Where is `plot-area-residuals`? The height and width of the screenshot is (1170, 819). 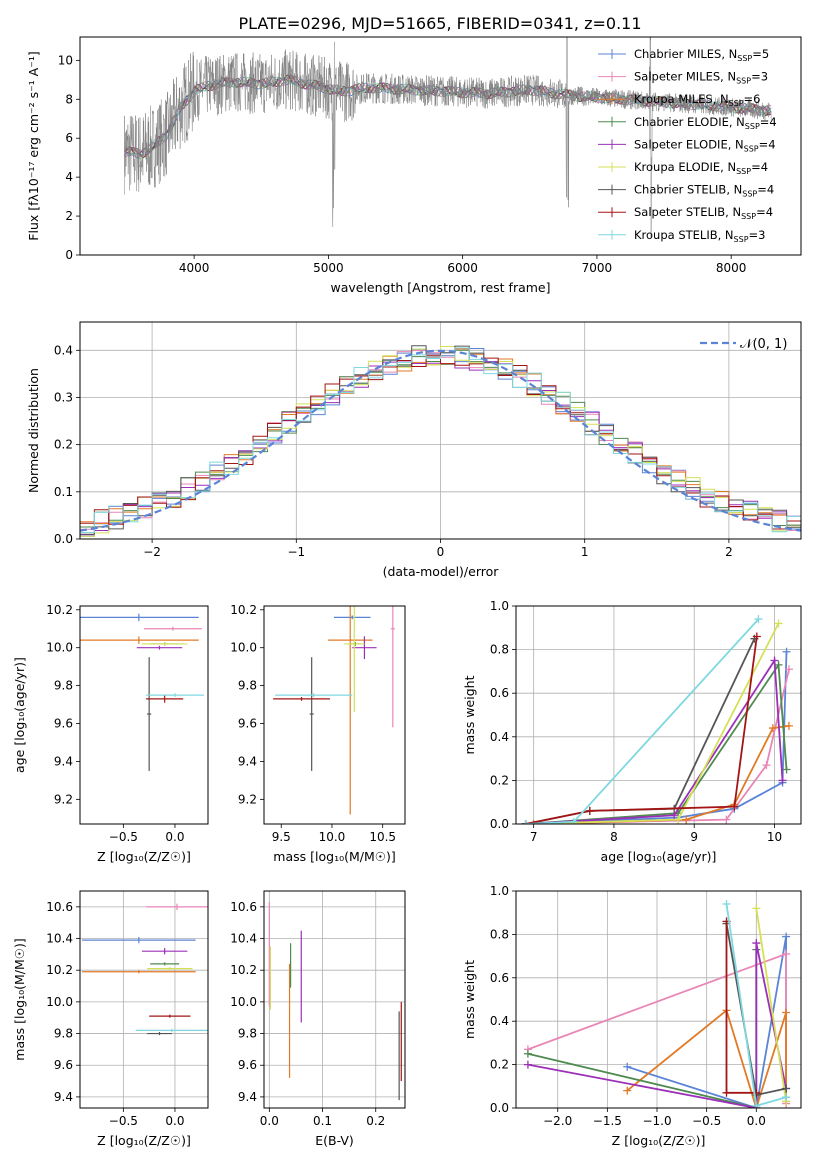 plot-area-residuals is located at coordinates (440, 441).